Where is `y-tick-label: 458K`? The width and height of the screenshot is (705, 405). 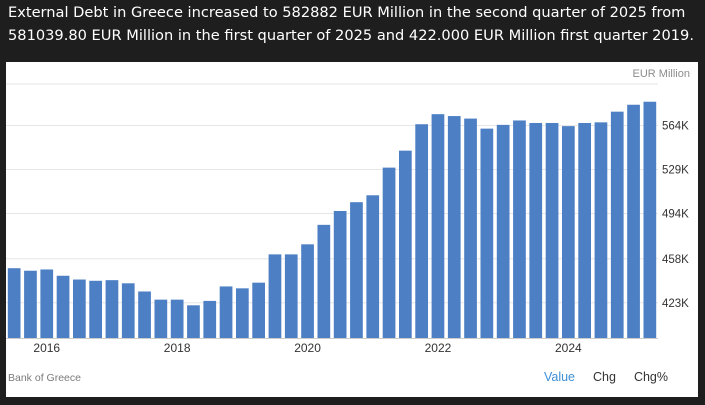 y-tick-label: 458K is located at coordinates (675, 260).